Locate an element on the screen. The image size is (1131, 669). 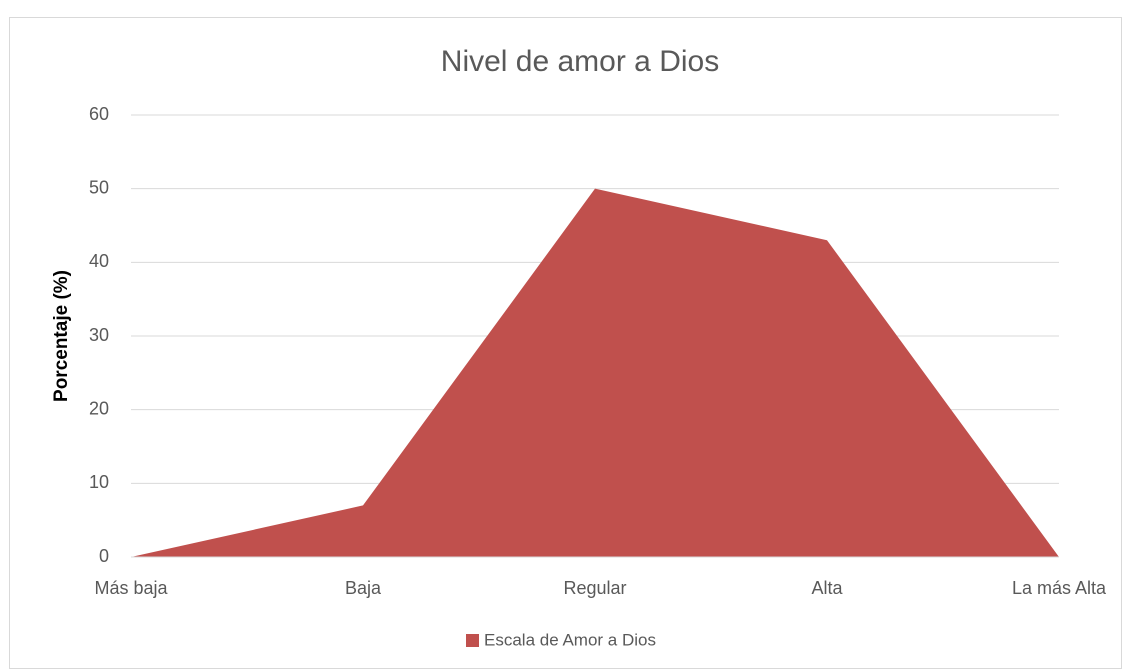
x-tick-label: Más baja is located at coordinates (131, 588).